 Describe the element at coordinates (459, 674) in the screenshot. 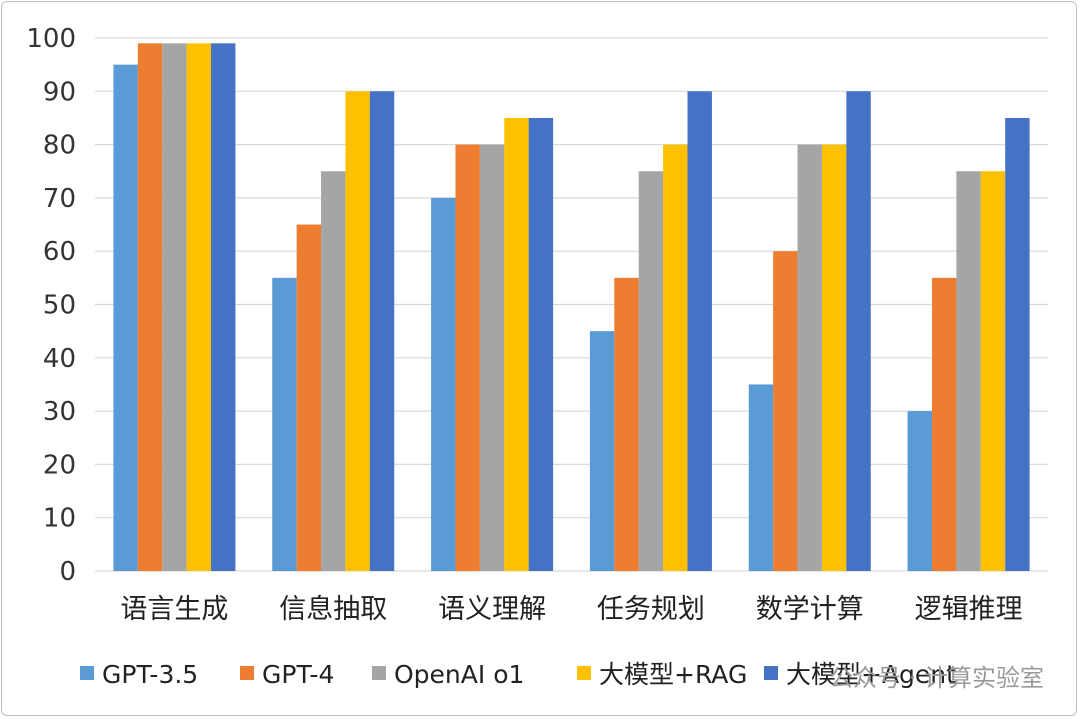

I see `legend-label: OpenAI o1` at that location.